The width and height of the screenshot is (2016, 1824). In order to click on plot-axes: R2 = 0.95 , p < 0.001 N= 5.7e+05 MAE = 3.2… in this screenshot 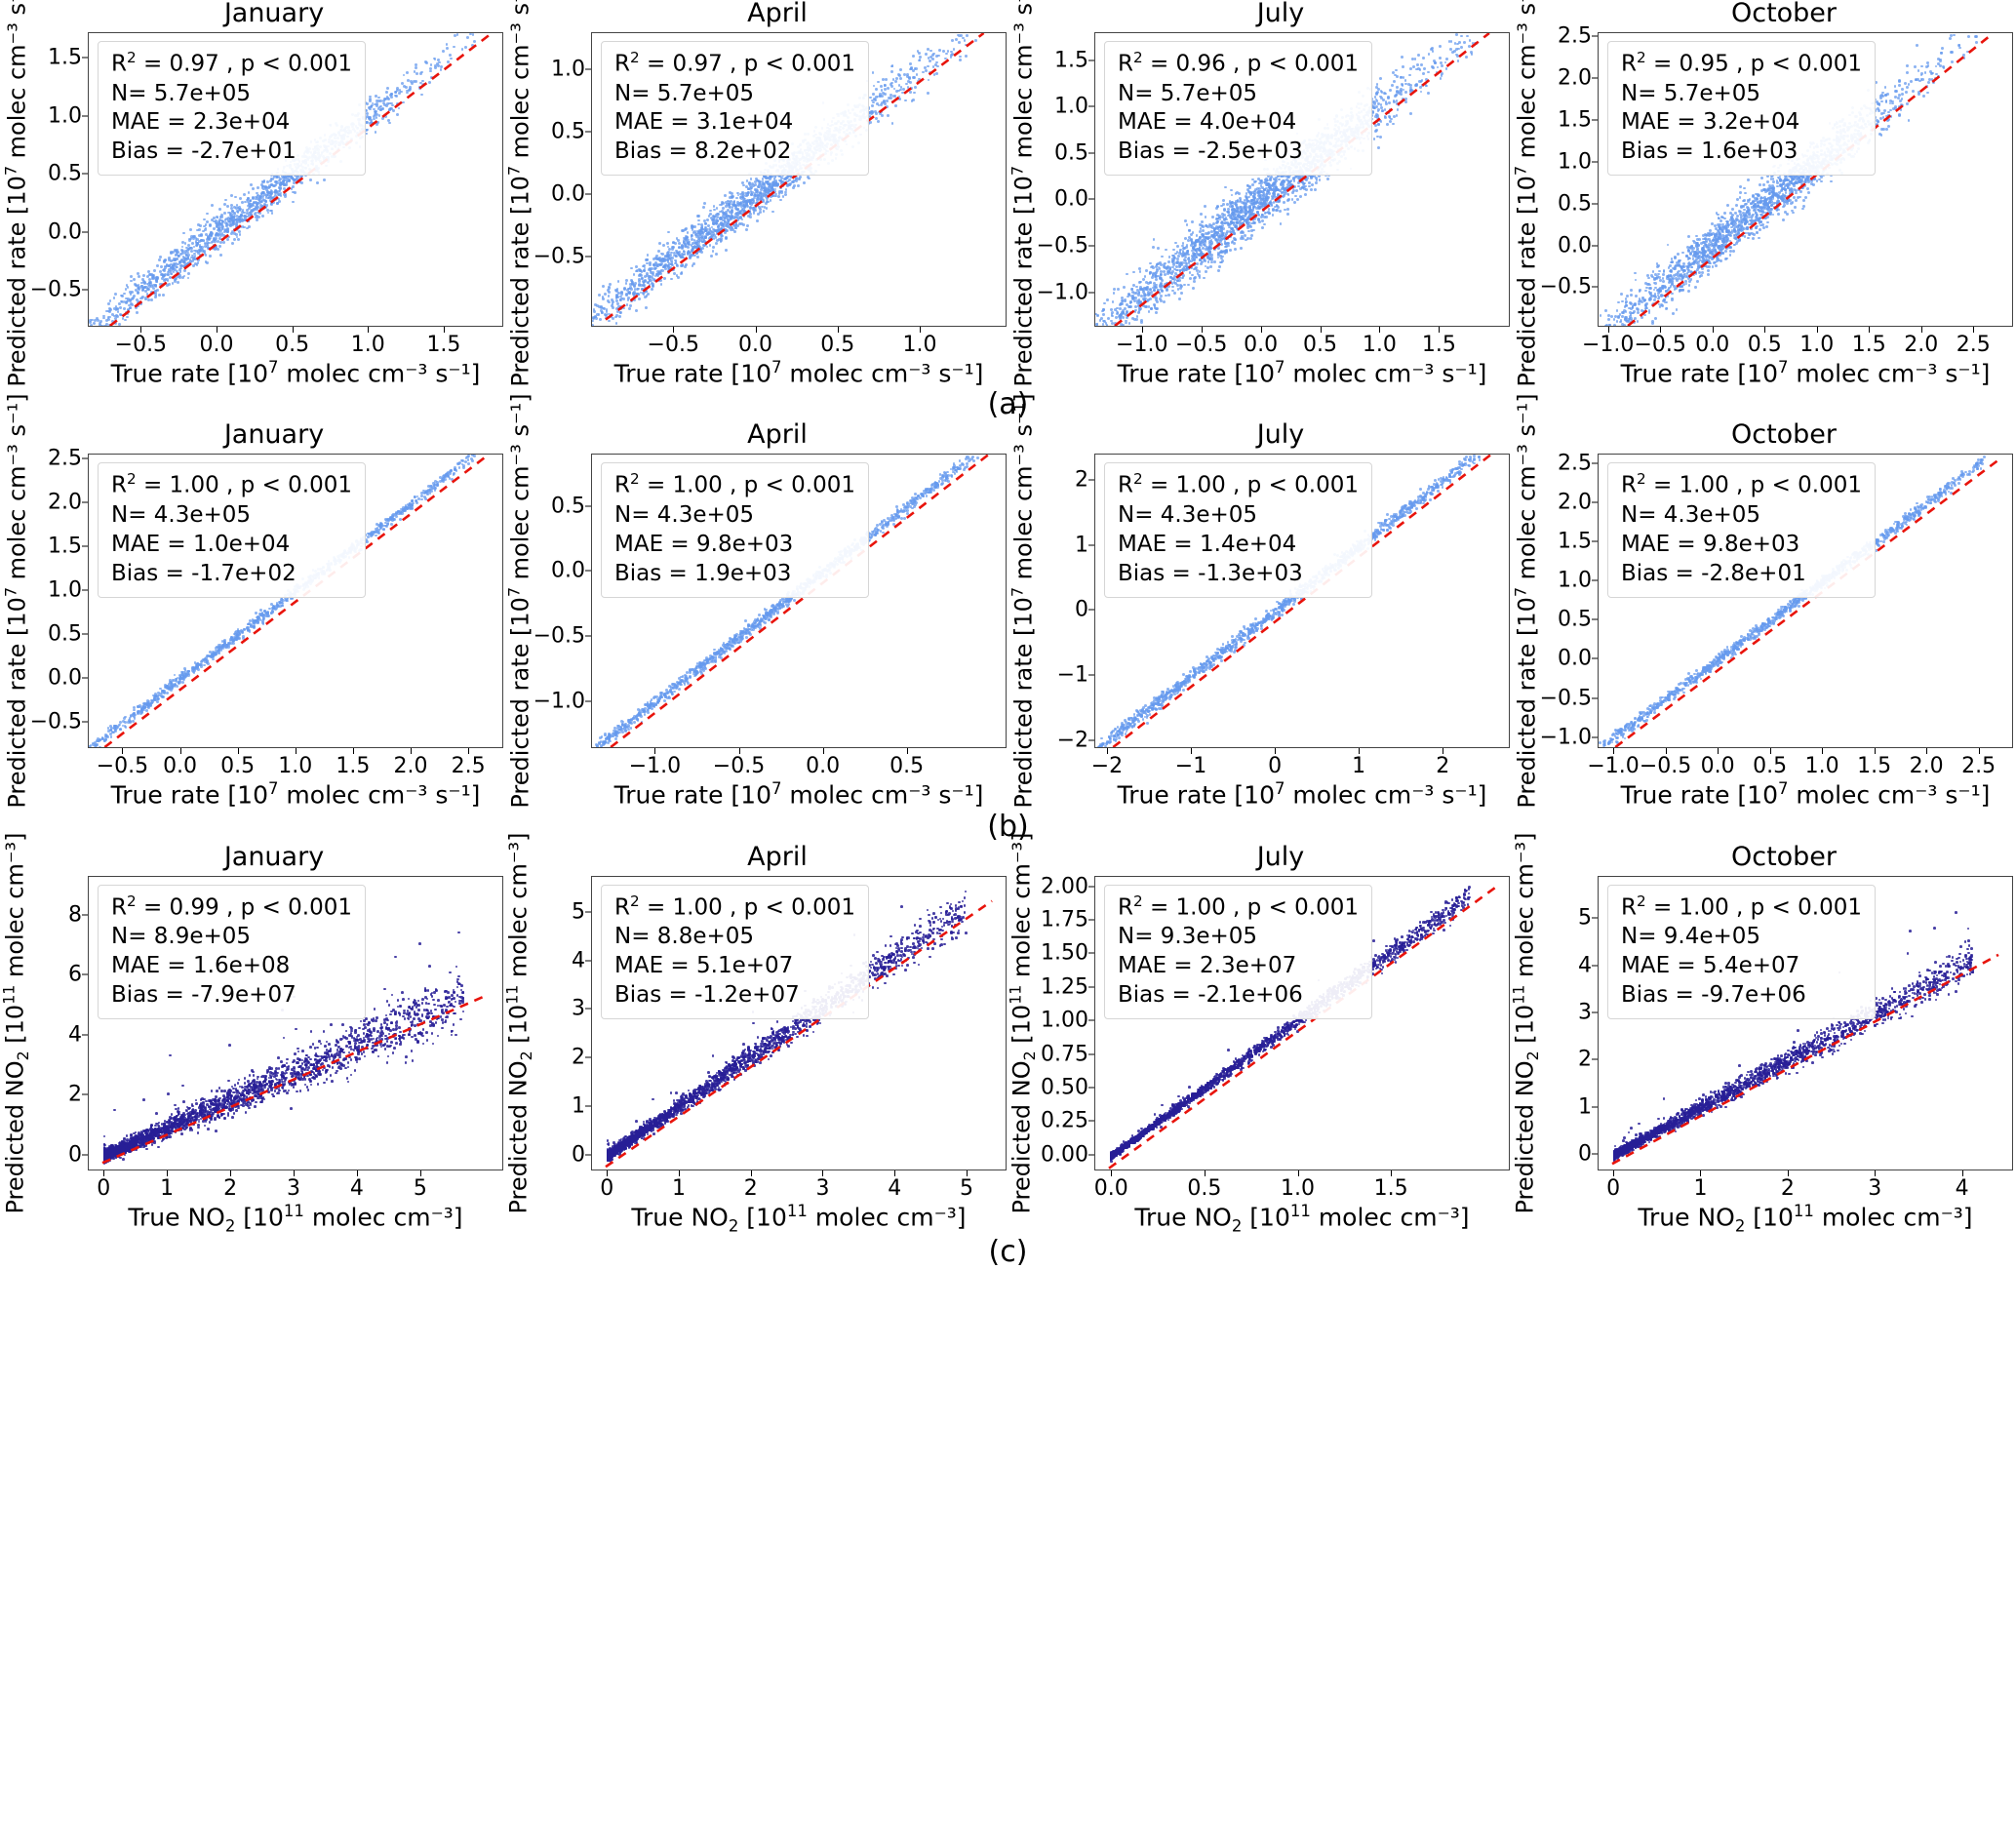, I will do `click(1805, 179)`.